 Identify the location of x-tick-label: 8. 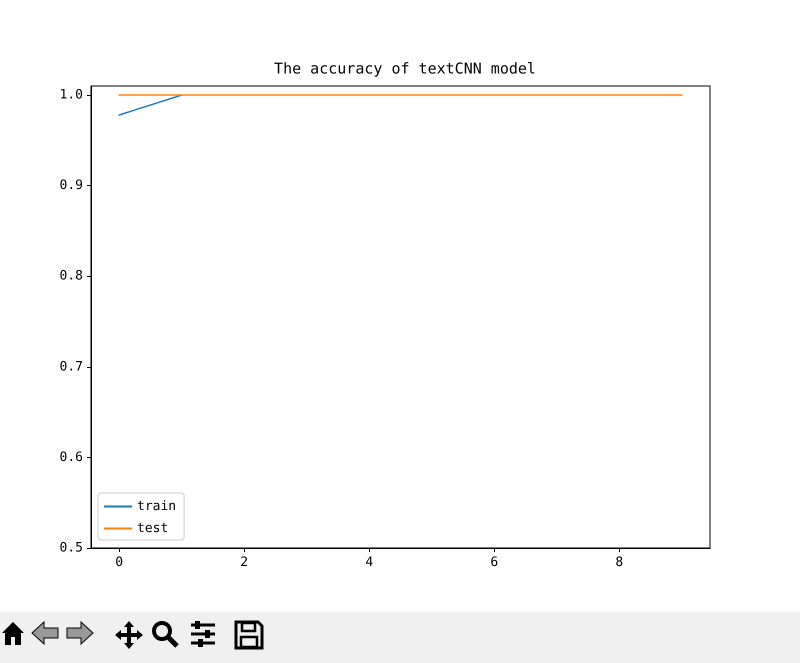
(619, 562).